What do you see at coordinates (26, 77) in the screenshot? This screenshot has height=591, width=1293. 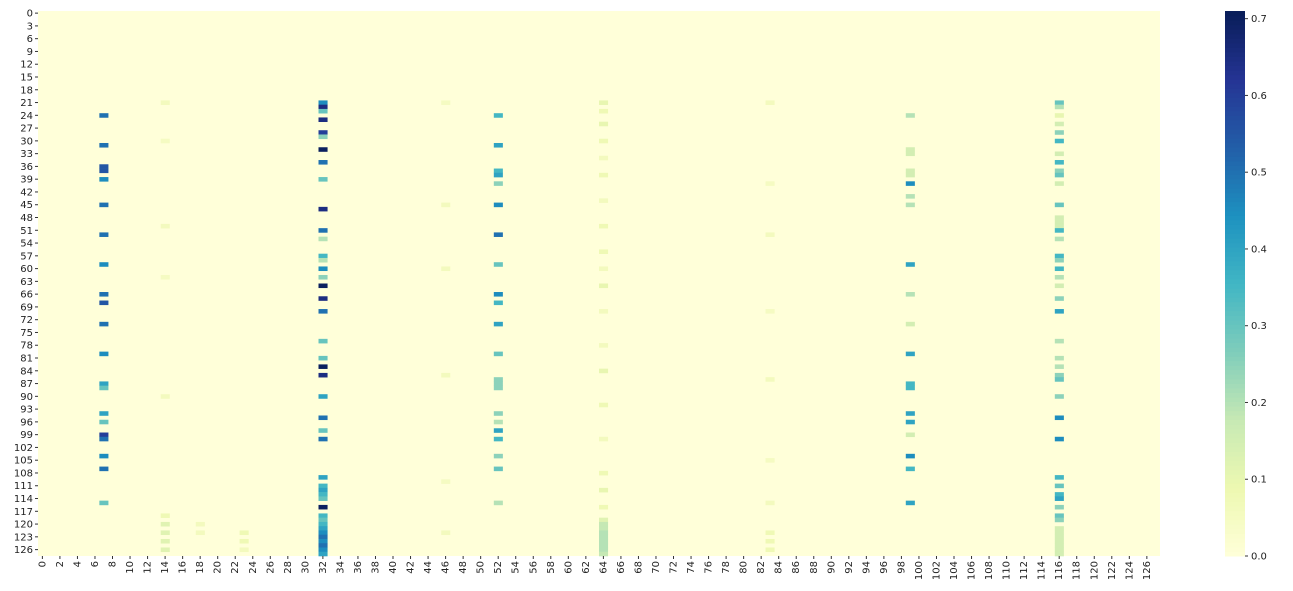 I see `y-tick-label: 15` at bounding box center [26, 77].